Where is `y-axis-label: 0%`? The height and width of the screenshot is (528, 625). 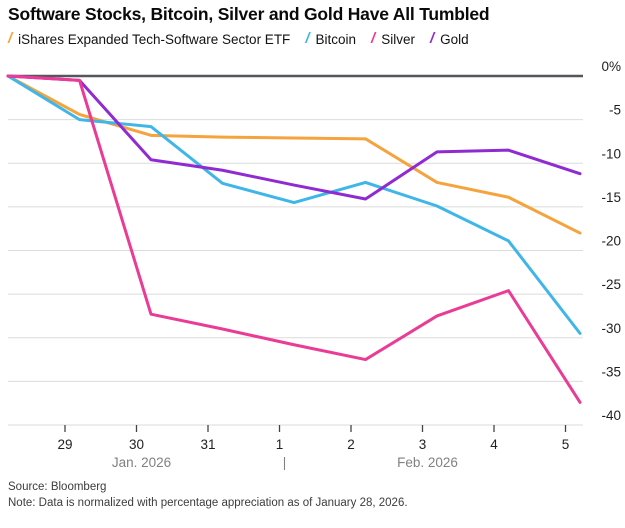
y-axis-label: 0% is located at coordinates (611, 66).